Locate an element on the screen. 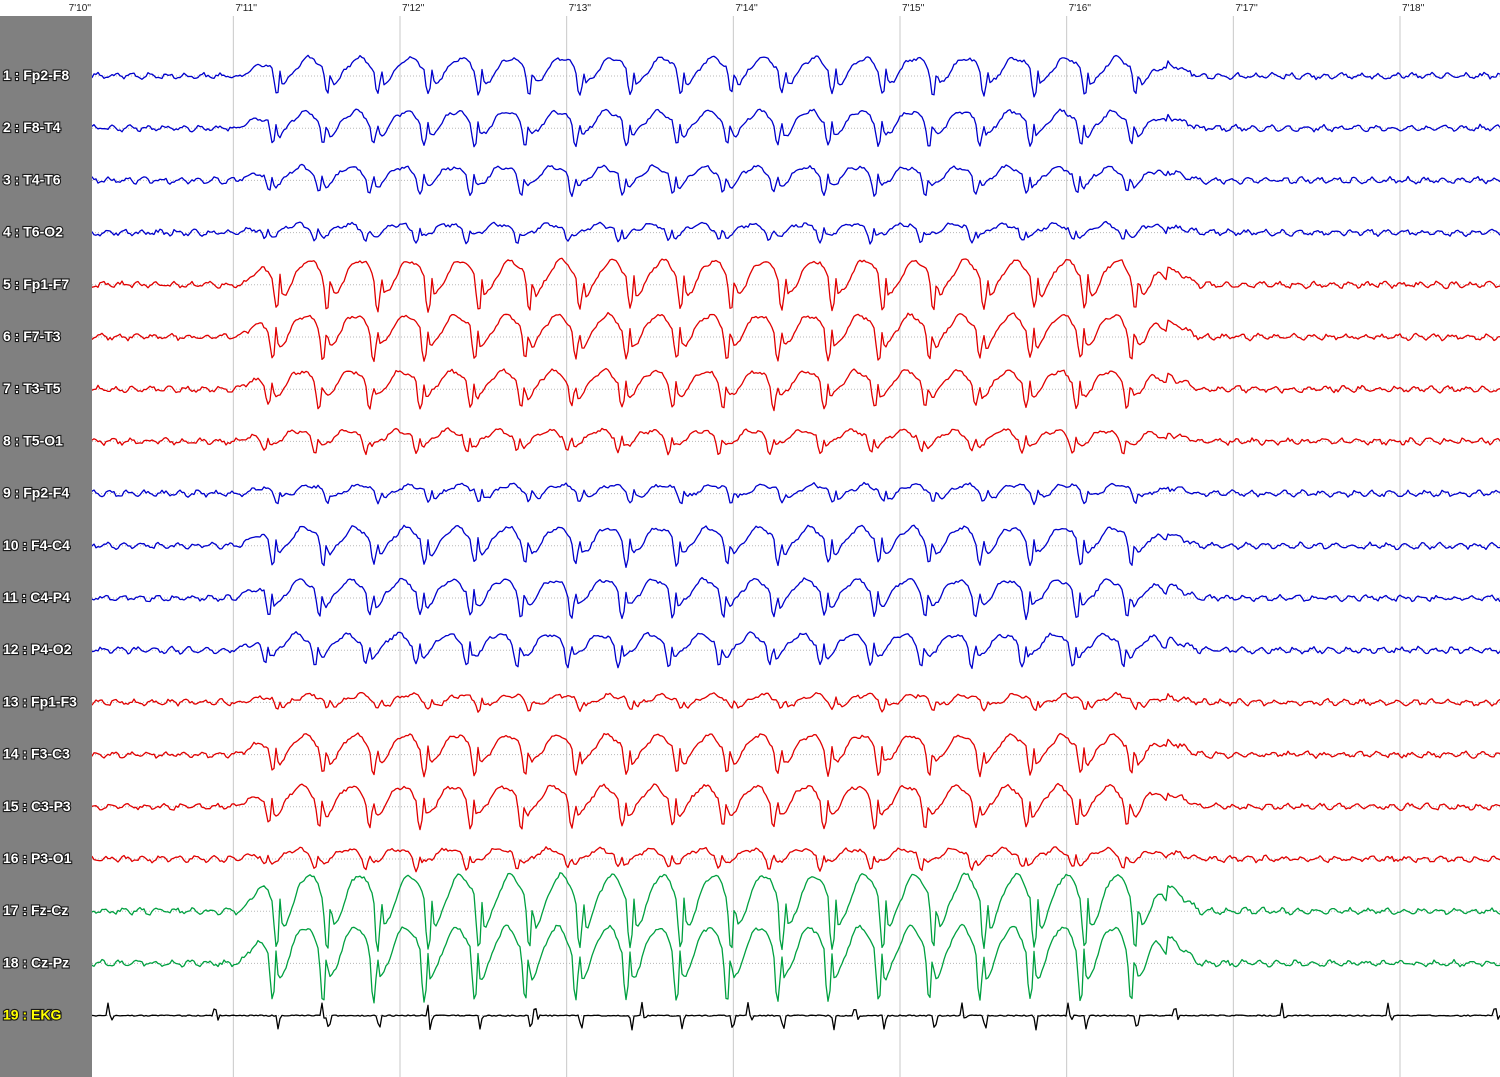 The width and height of the screenshot is (1500, 1077). channel-label: 9 : Fp2-F4 is located at coordinates (36, 493).